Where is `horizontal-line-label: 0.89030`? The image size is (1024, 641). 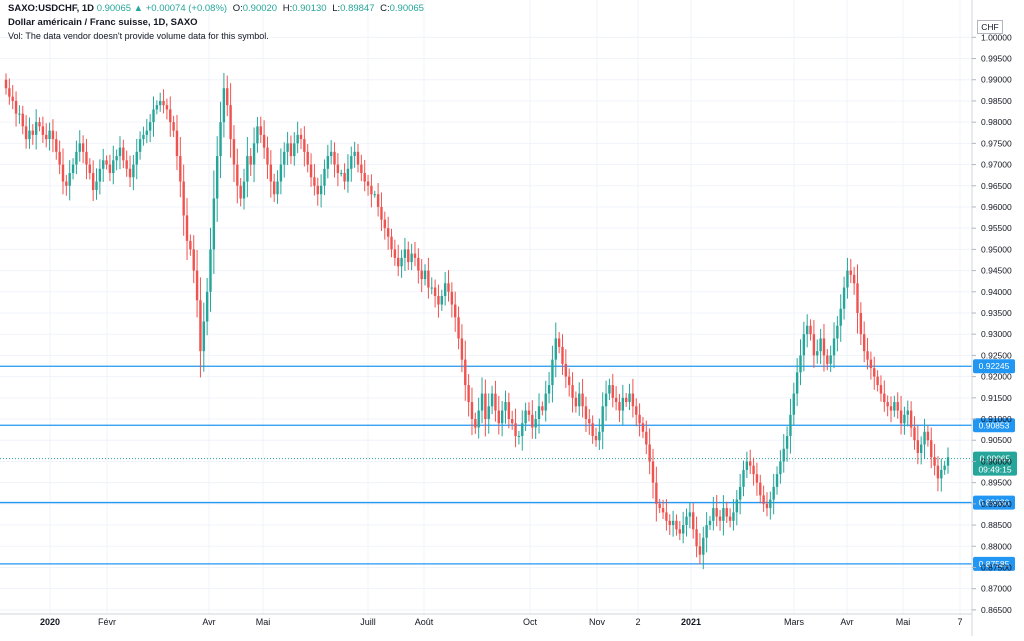 horizontal-line-label: 0.89030 is located at coordinates (994, 503).